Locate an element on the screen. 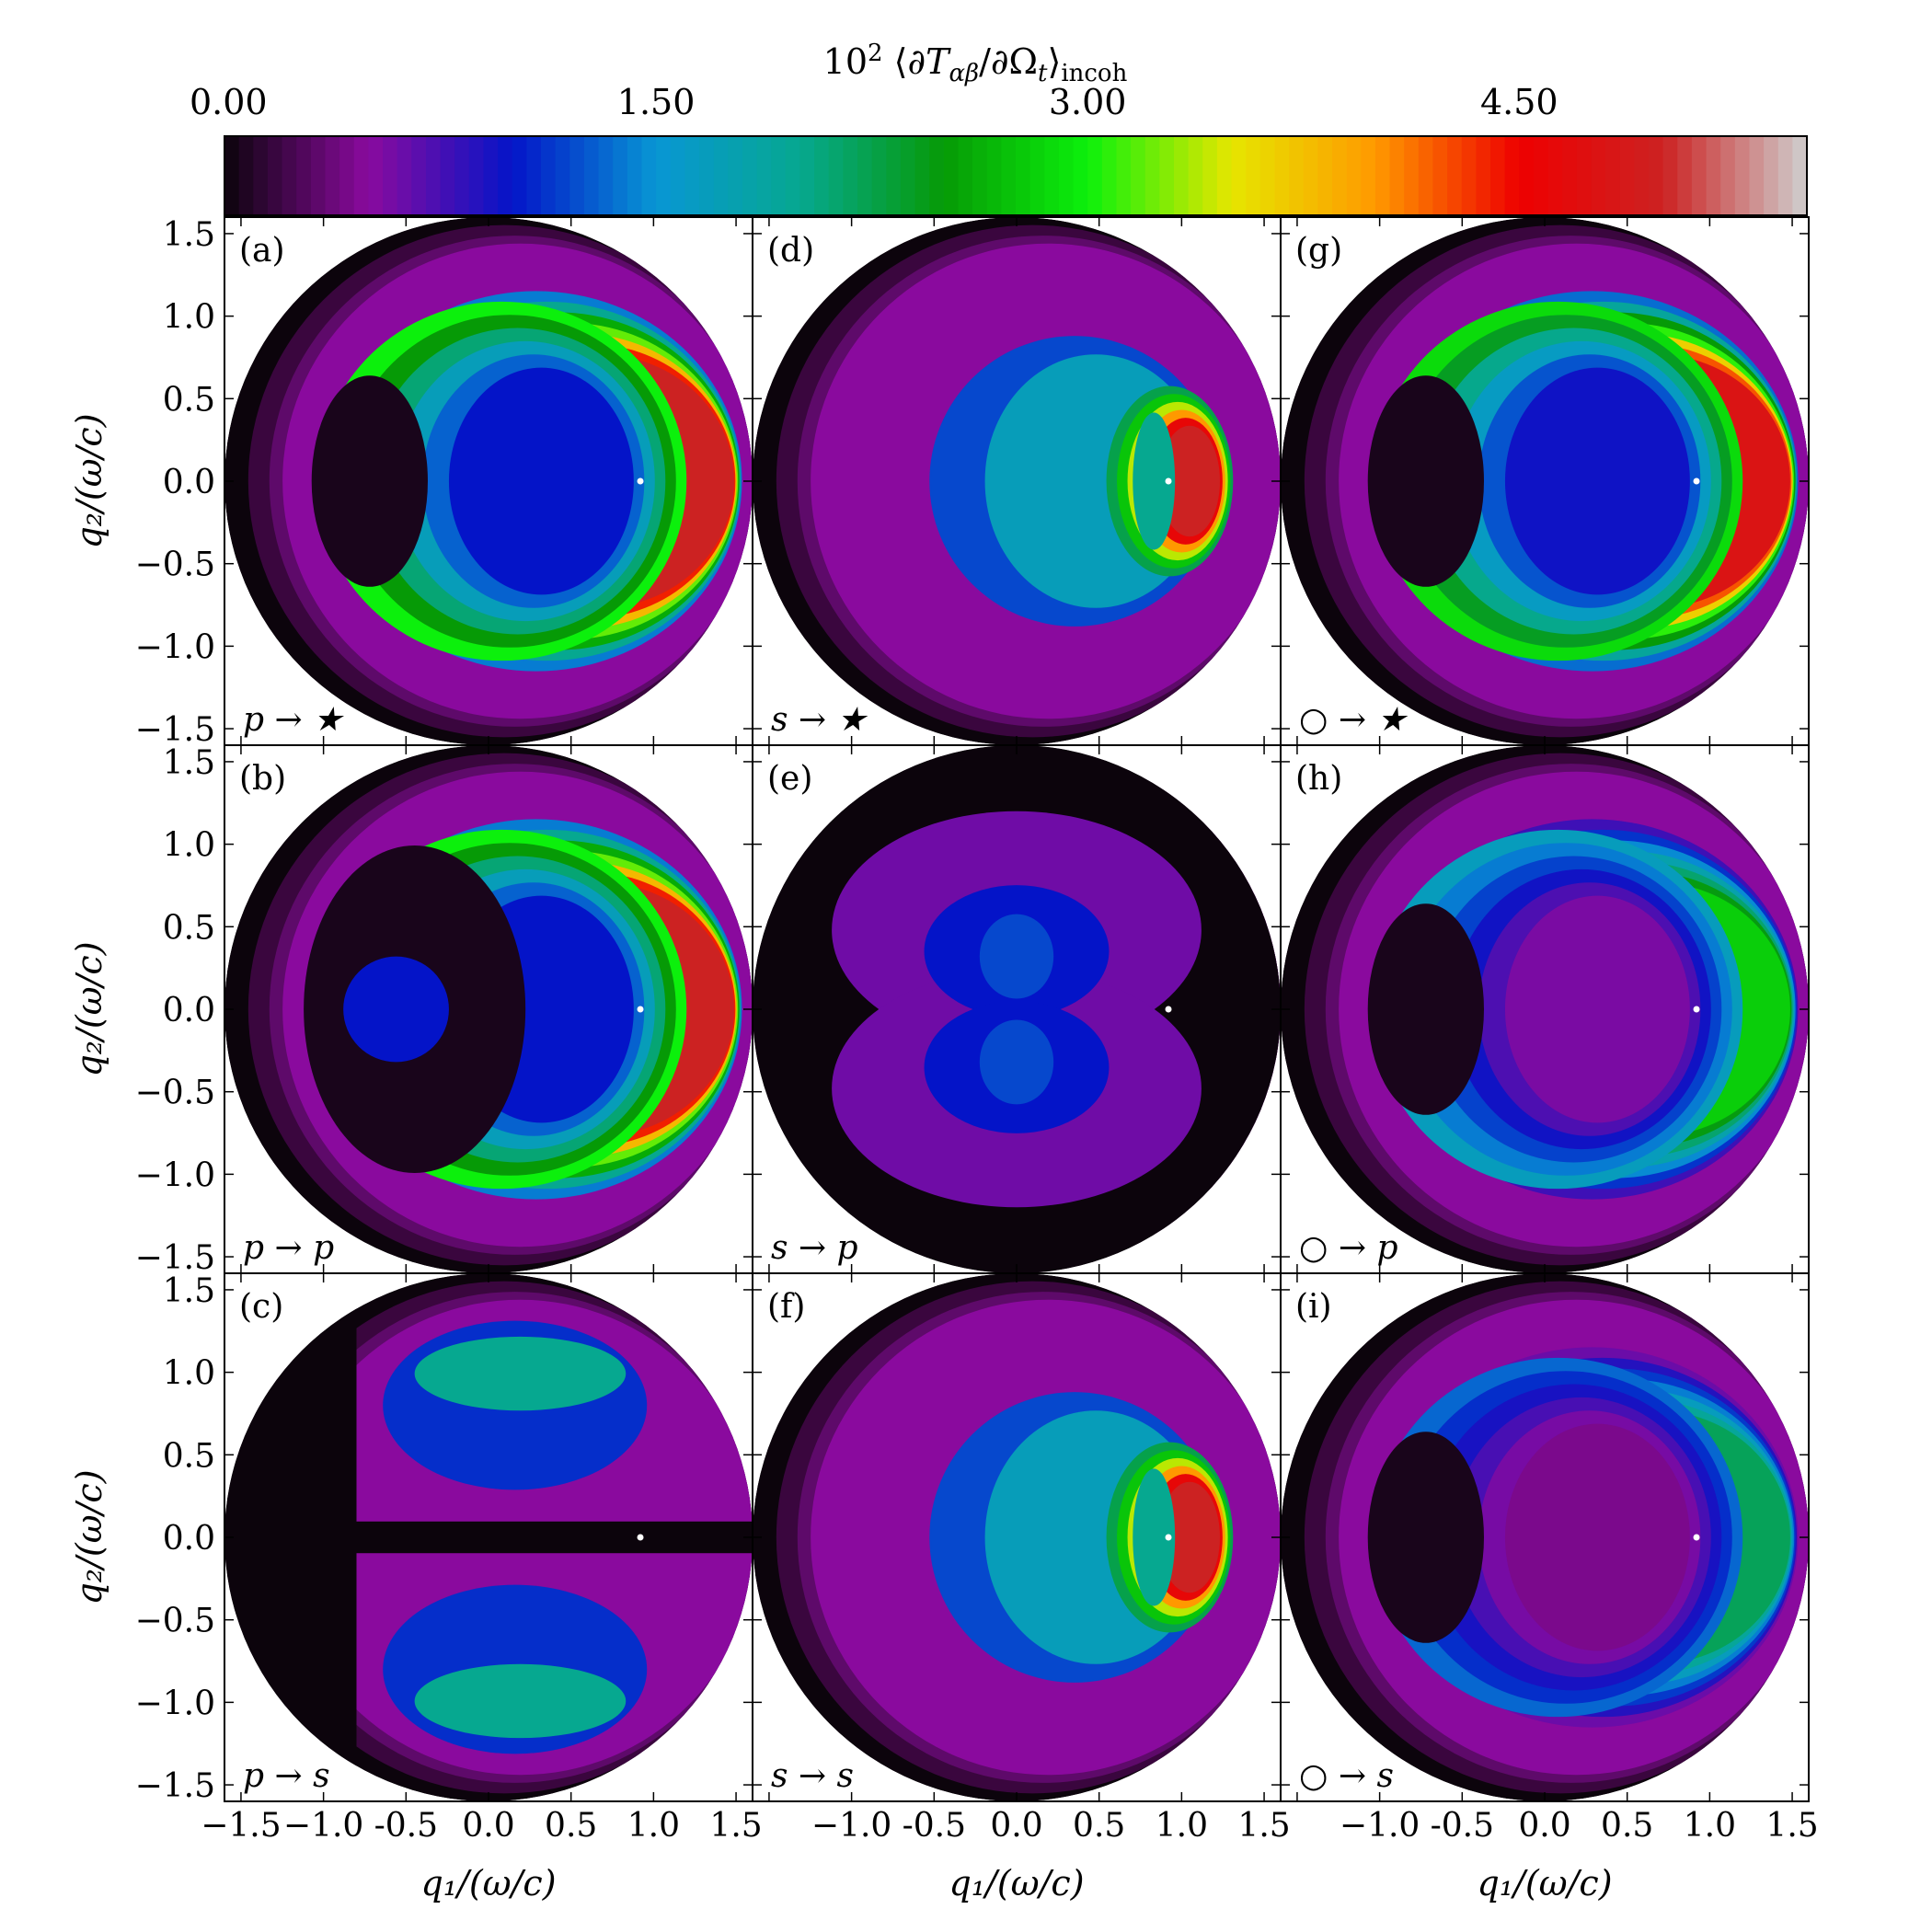 The width and height of the screenshot is (1932, 1932). channel-label: p → ★ is located at coordinates (293, 720).